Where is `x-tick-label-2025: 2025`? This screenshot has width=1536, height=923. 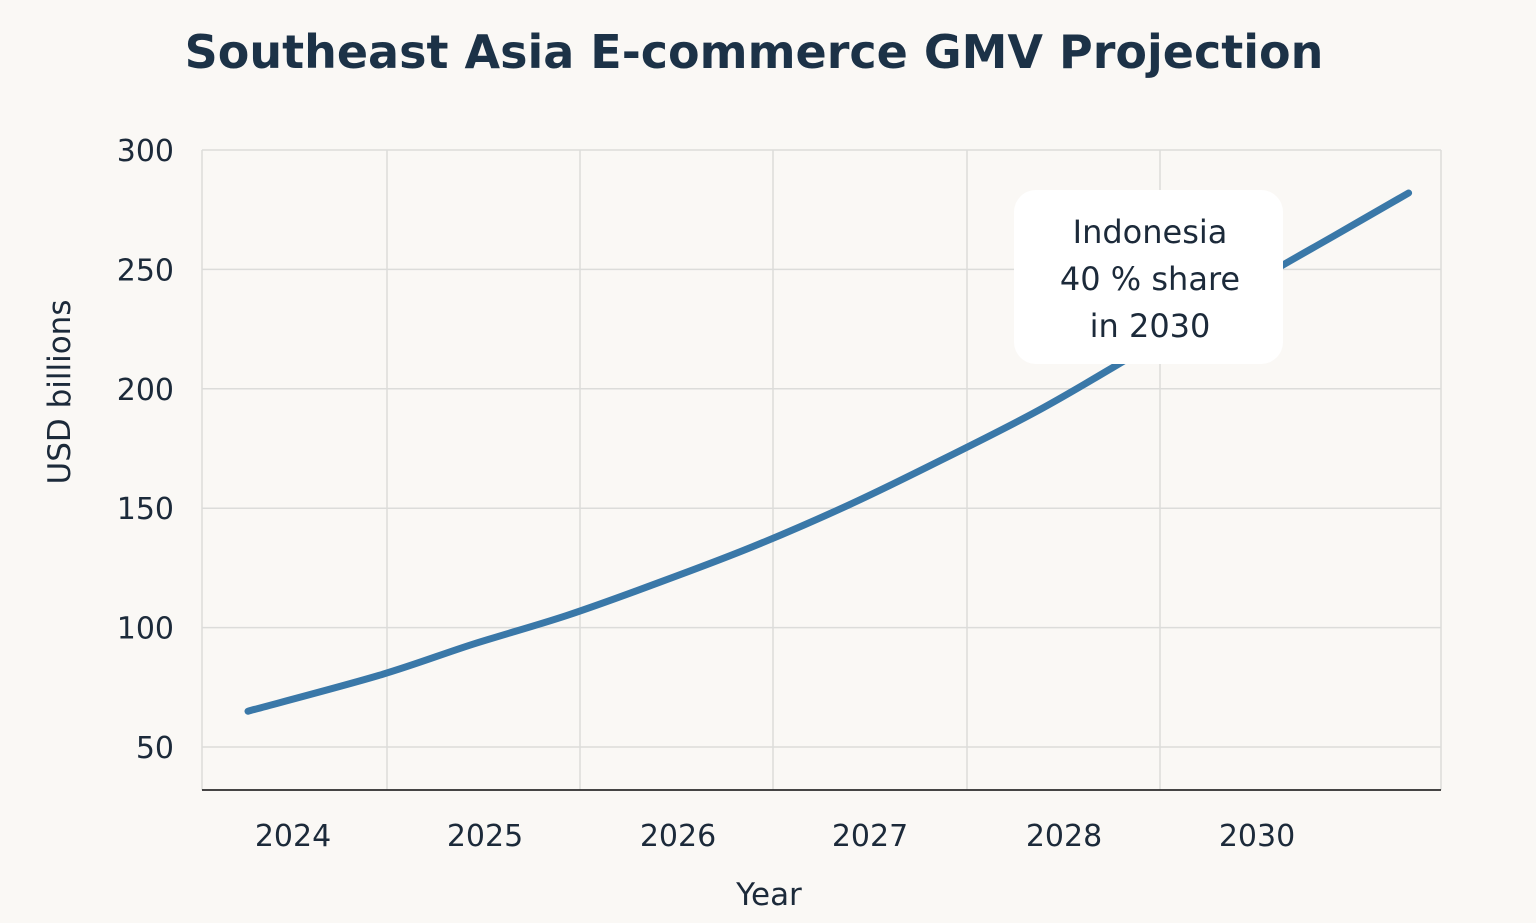 x-tick-label-2025: 2025 is located at coordinates (485, 836).